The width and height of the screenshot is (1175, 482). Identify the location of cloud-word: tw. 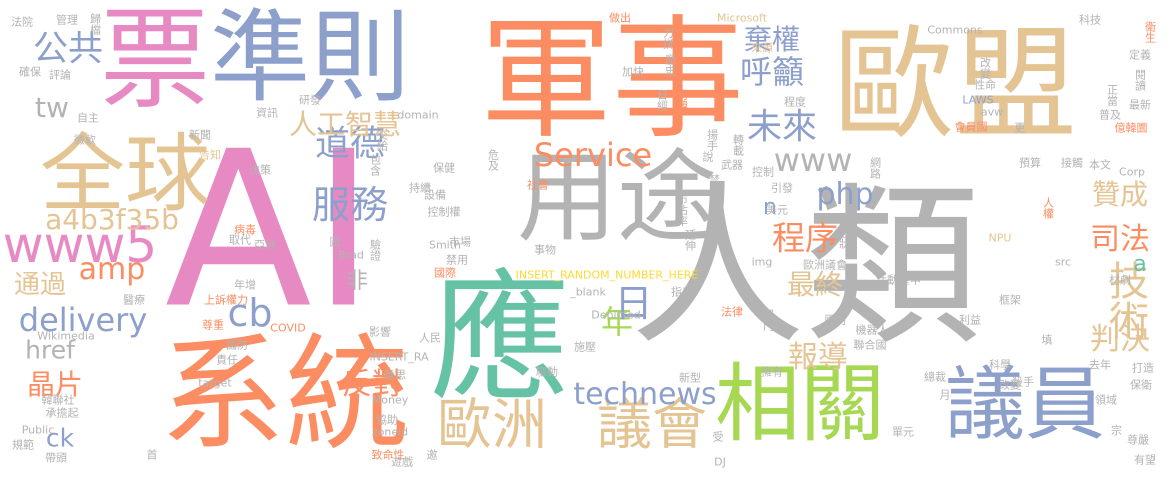
(52, 107).